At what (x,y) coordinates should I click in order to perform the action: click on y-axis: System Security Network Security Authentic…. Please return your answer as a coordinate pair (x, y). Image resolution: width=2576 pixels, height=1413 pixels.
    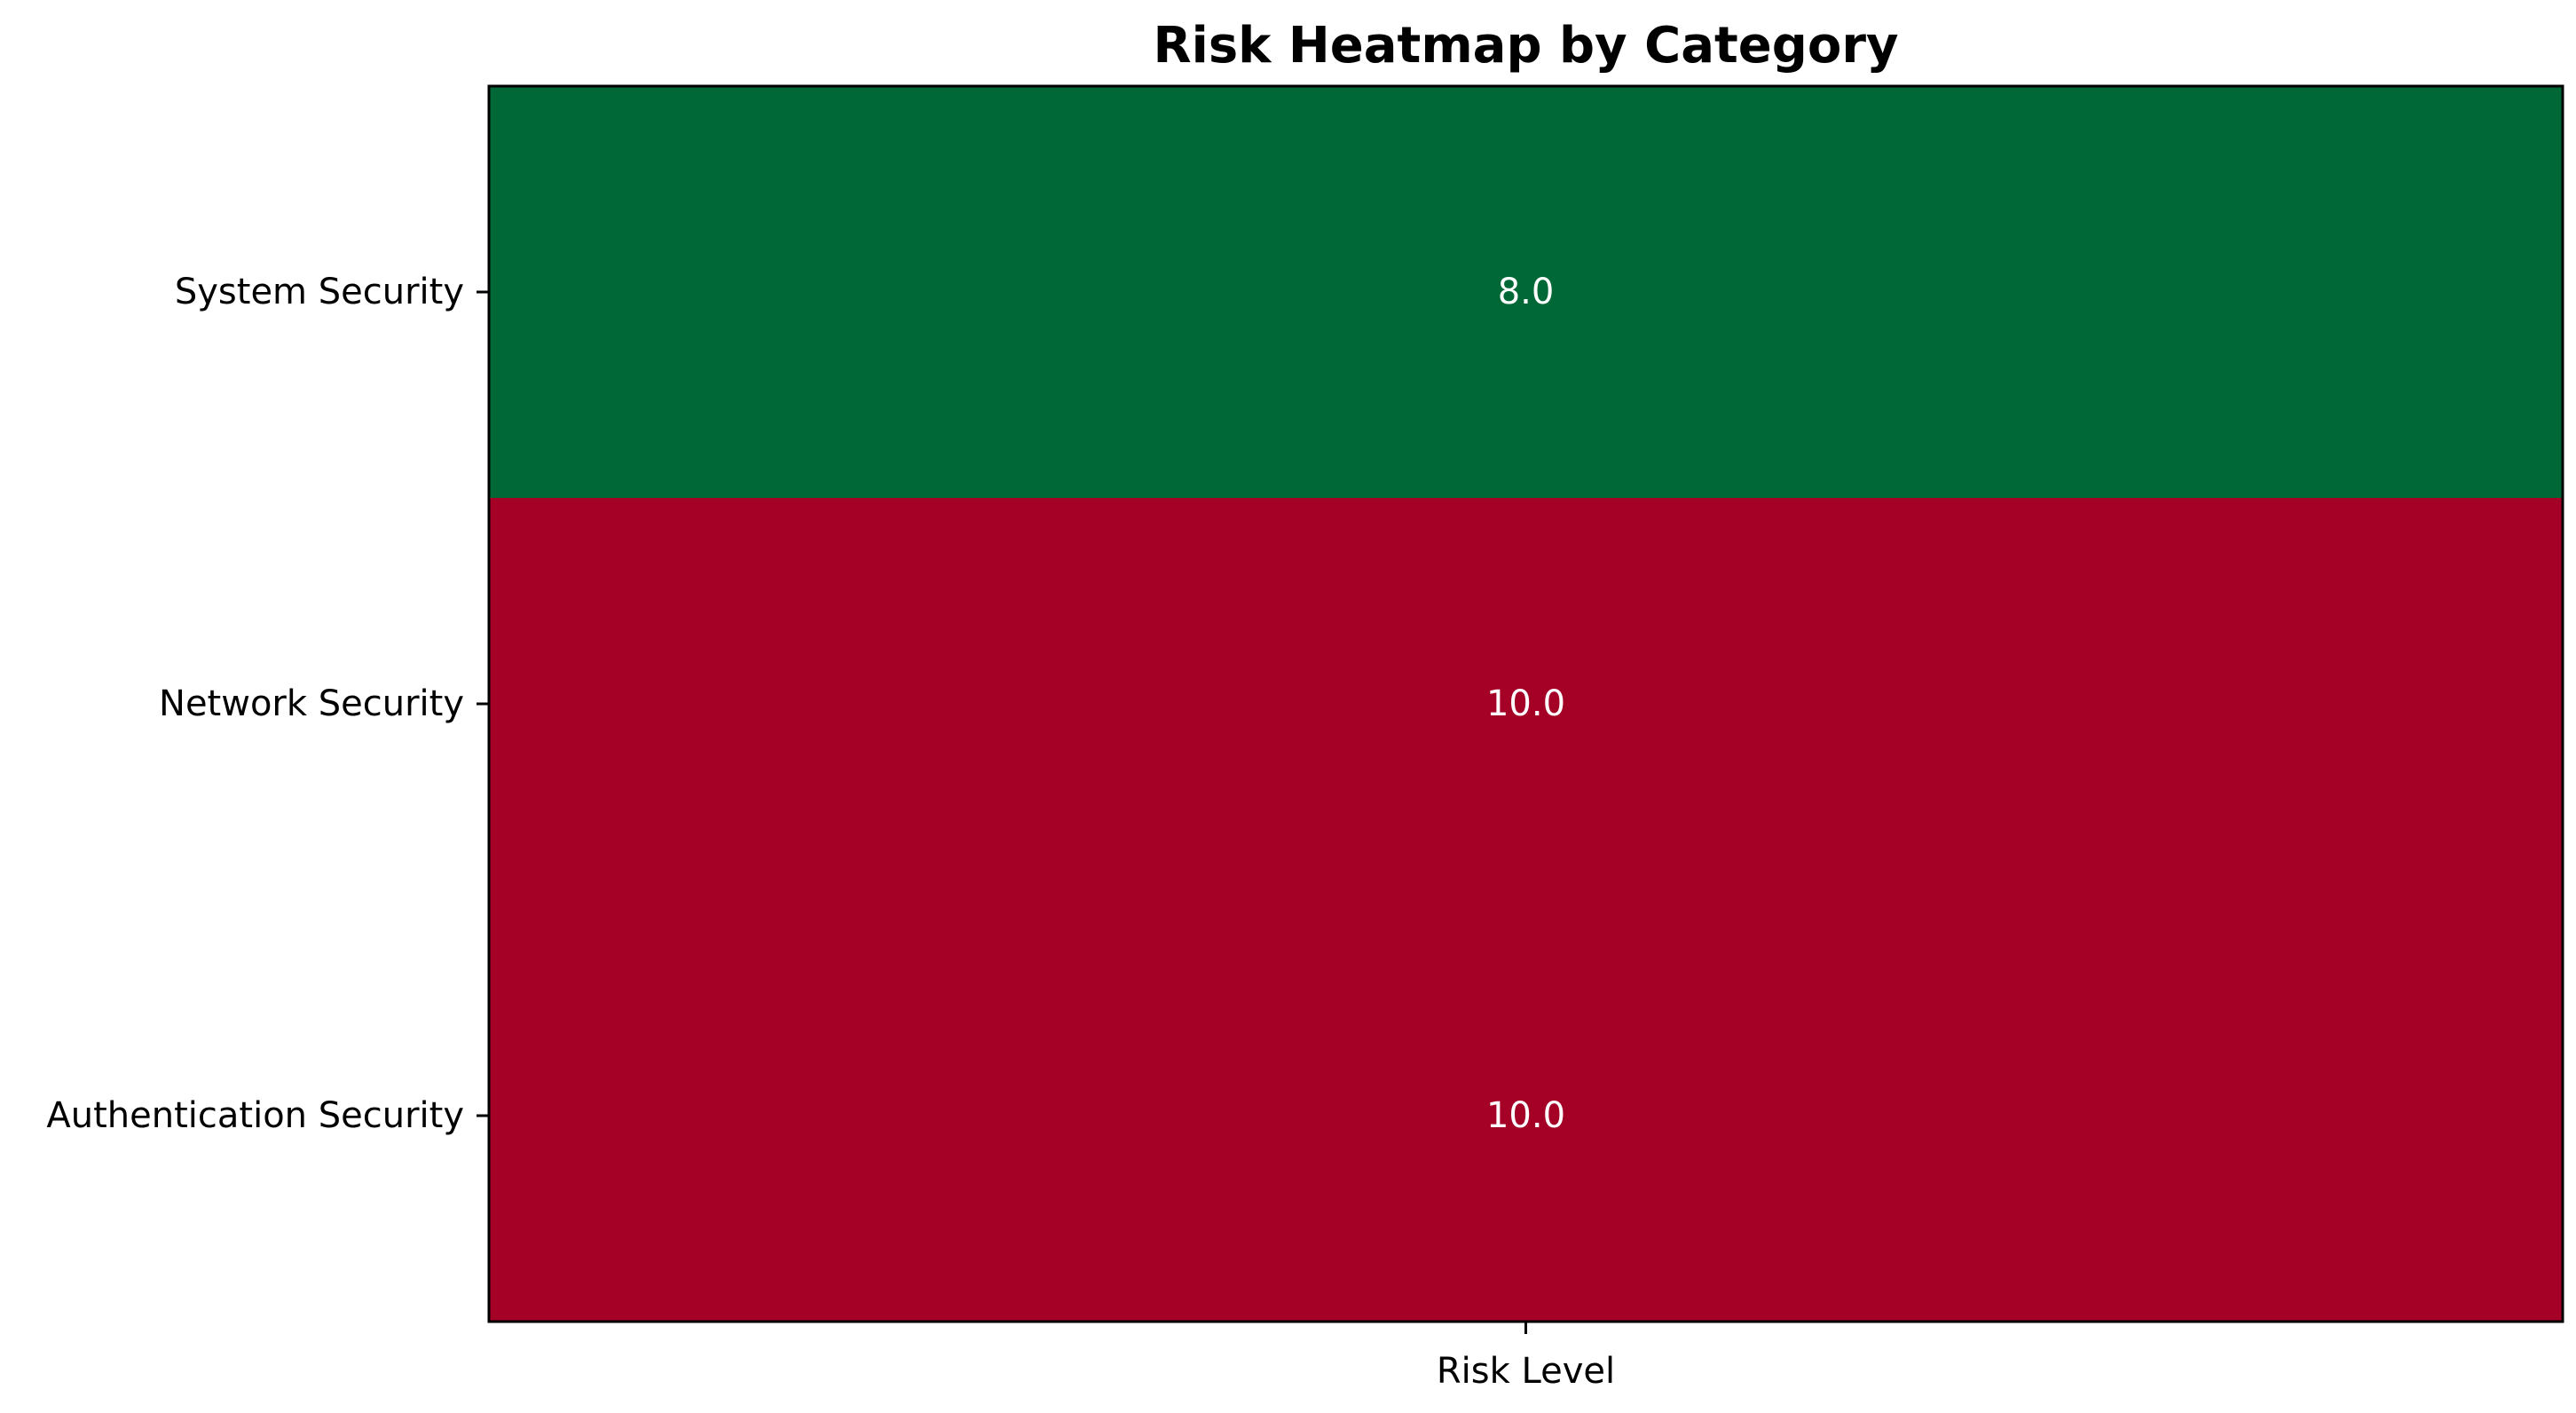
    Looking at the image, I should click on (268, 704).